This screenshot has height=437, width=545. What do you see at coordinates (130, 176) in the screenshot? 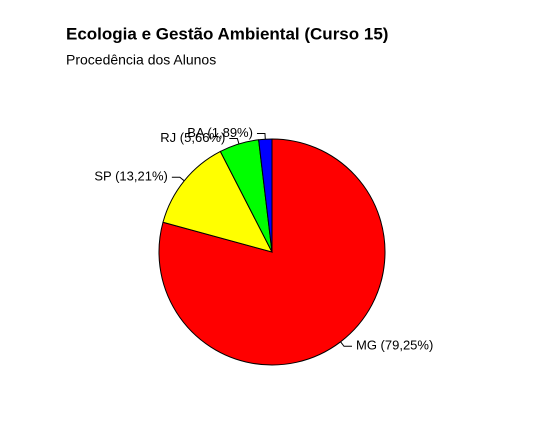
I see `slice-label: SP (13,21%)` at bounding box center [130, 176].